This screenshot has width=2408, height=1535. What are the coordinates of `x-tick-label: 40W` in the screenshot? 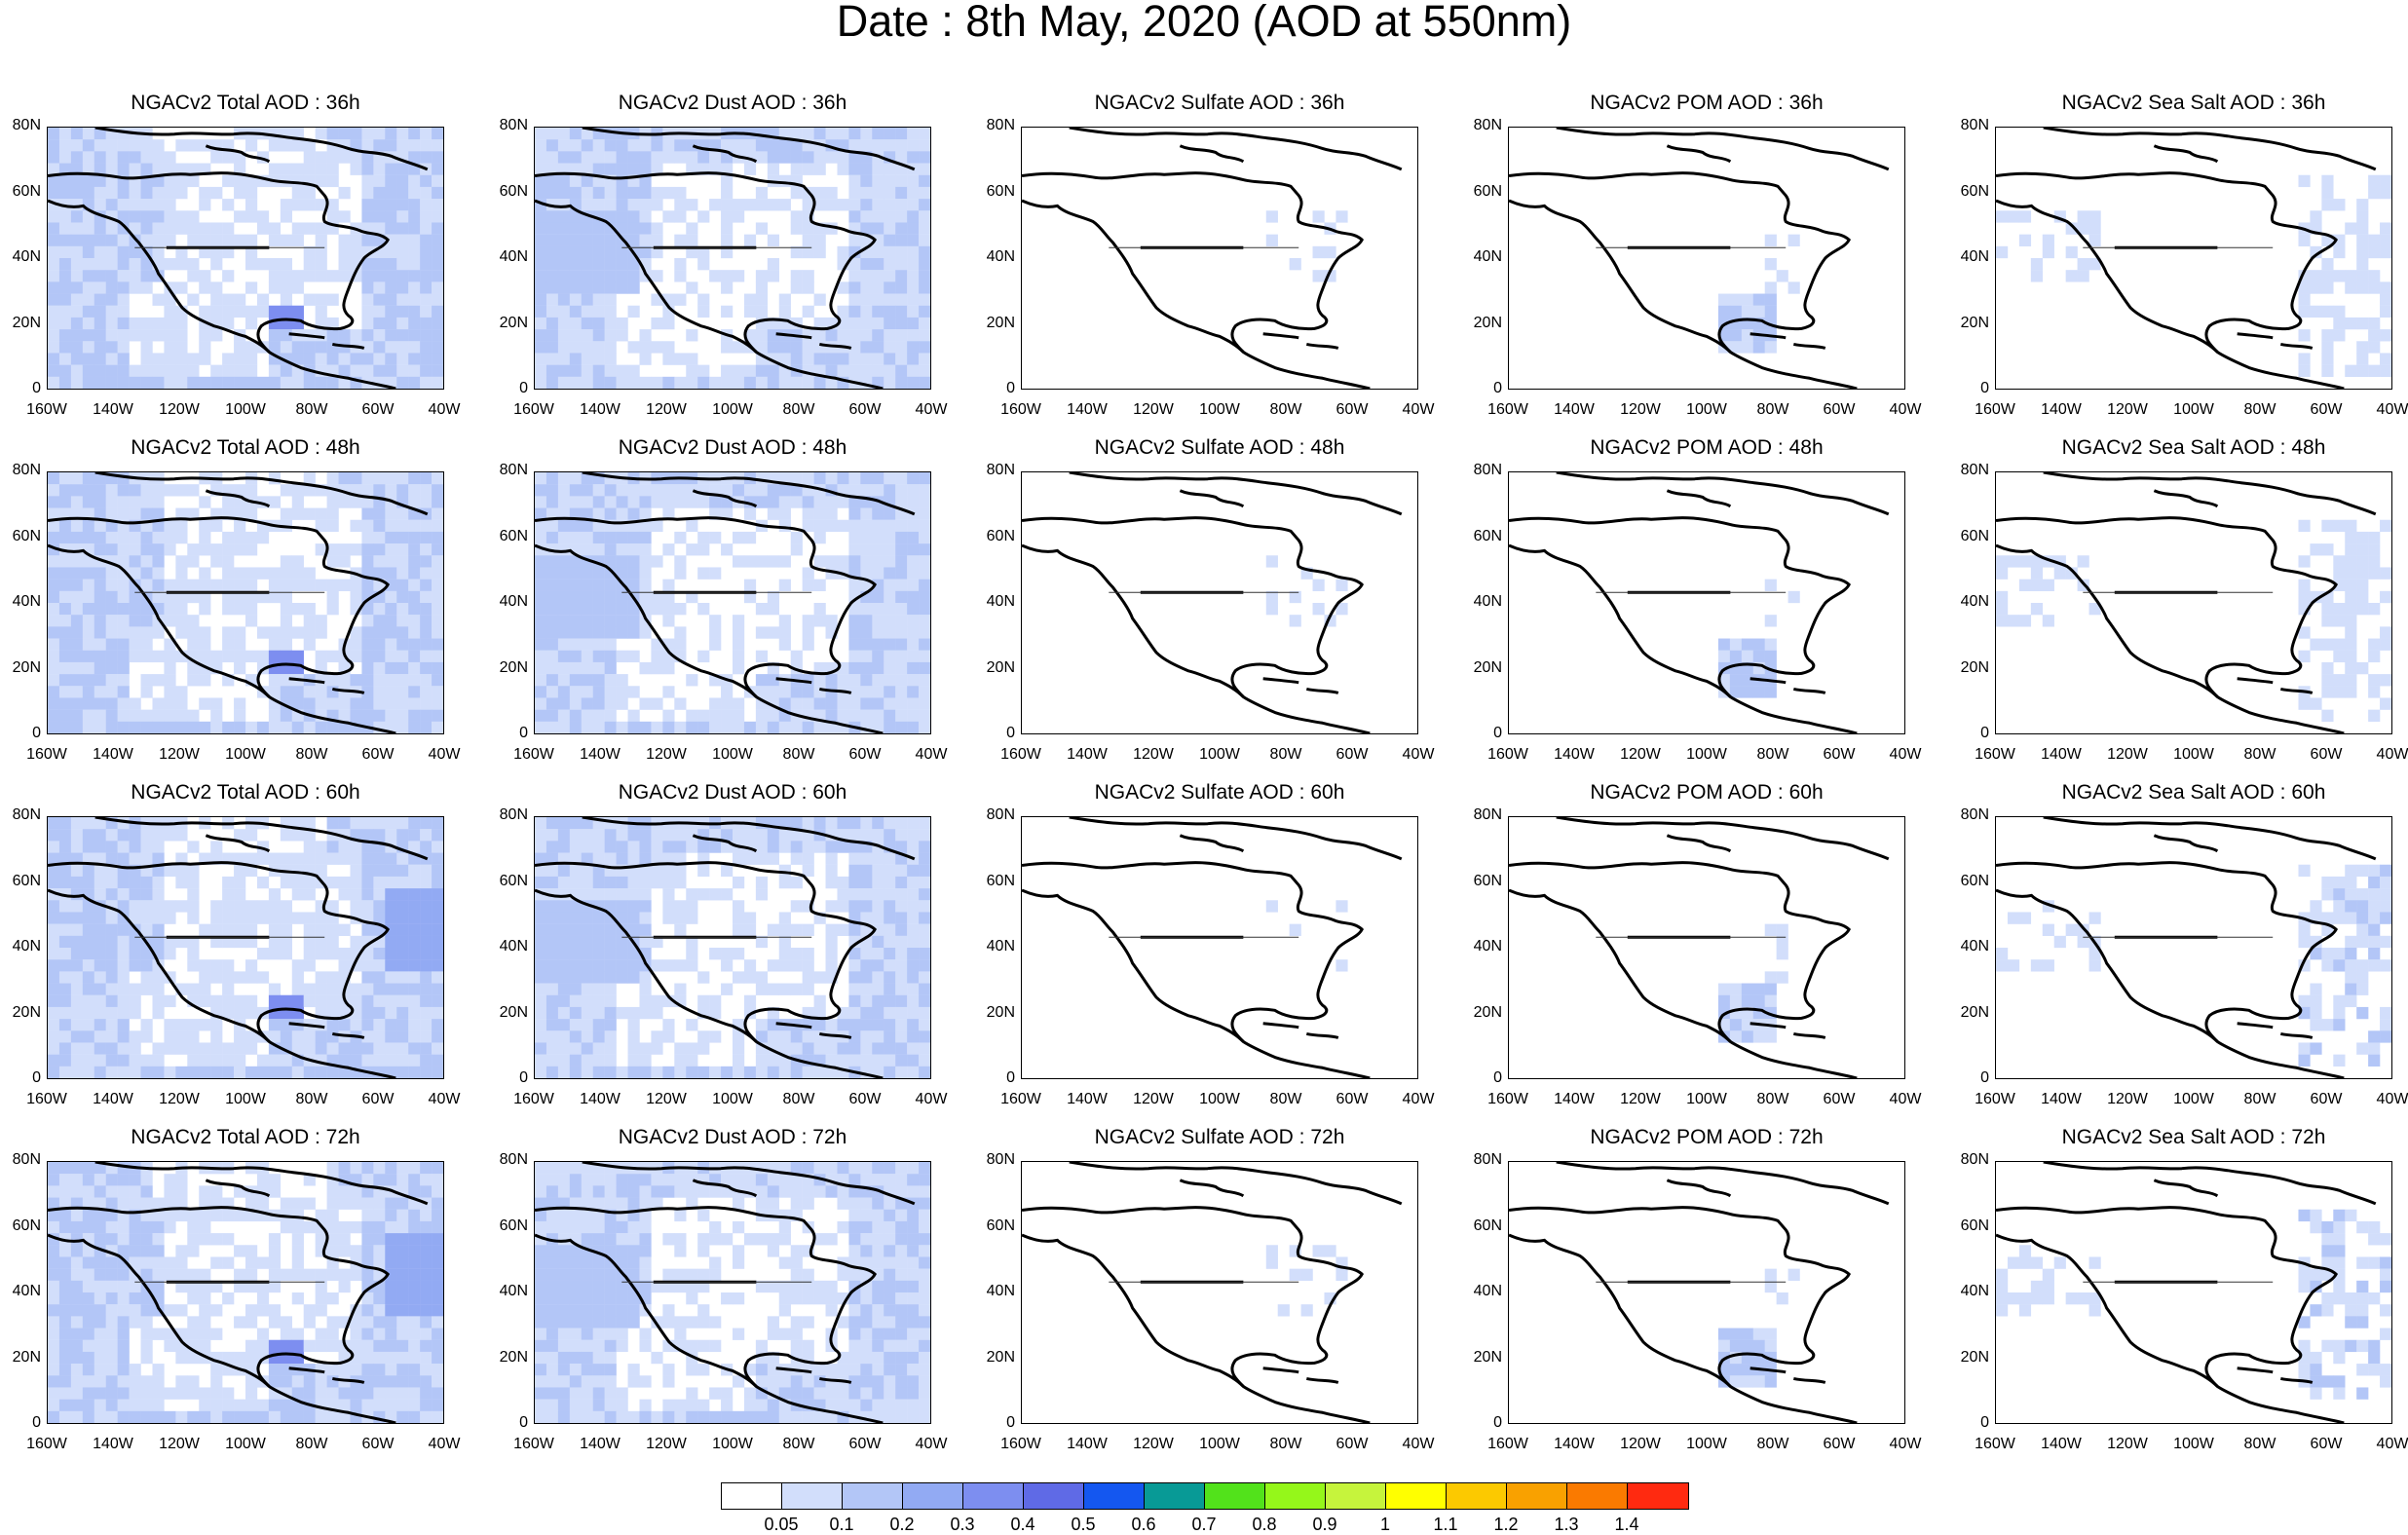 It's located at (444, 755).